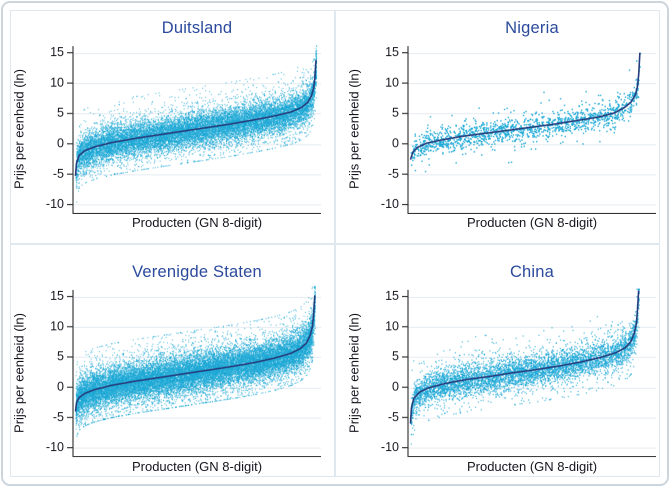 The width and height of the screenshot is (670, 487). What do you see at coordinates (197, 28) in the screenshot?
I see `chart-title: Duitsland` at bounding box center [197, 28].